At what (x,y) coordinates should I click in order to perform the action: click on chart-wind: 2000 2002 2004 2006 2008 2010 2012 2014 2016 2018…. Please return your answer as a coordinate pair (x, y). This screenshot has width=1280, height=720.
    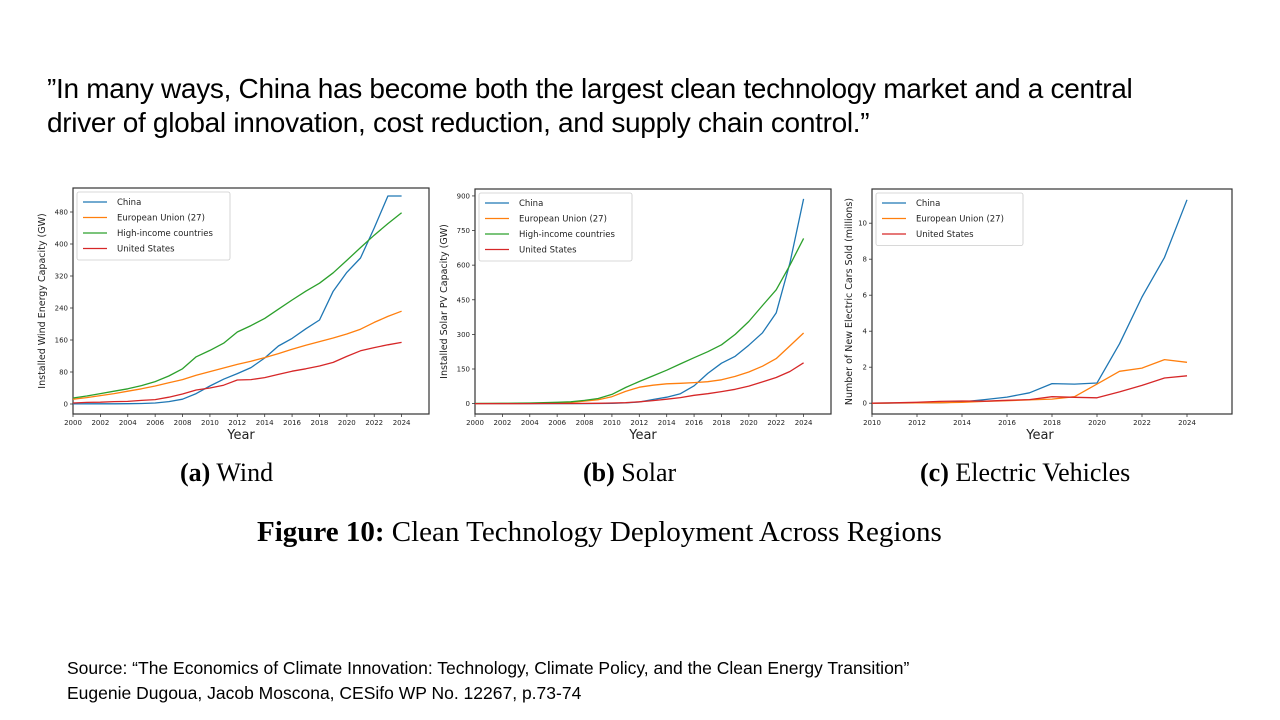
    Looking at the image, I should click on (233, 315).